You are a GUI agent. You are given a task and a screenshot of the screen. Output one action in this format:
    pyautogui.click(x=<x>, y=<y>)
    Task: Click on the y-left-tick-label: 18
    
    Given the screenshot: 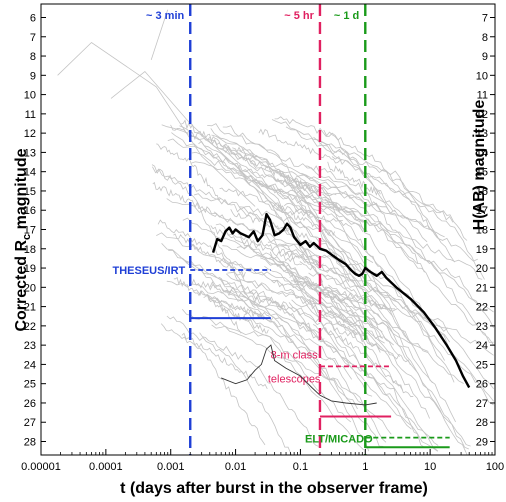 What is the action you would take?
    pyautogui.click(x=30, y=250)
    